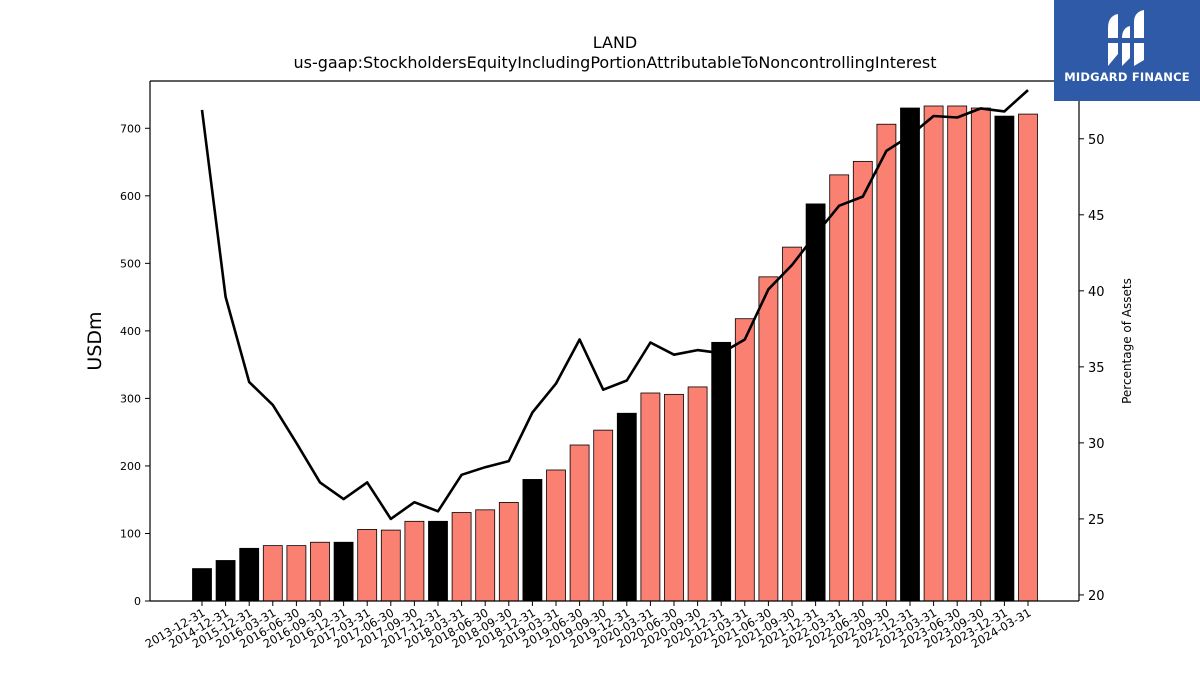  What do you see at coordinates (1096, 216) in the screenshot?
I see `y2-tick-label: 45` at bounding box center [1096, 216].